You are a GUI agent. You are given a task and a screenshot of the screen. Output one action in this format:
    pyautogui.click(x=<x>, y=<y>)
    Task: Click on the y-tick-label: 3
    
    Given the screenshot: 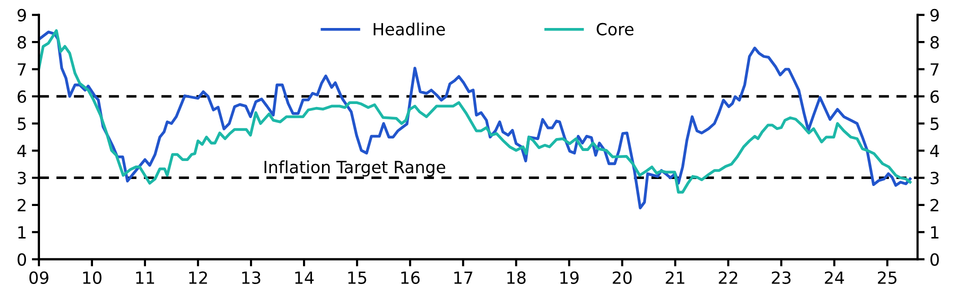 What is the action you would take?
    pyautogui.click(x=22, y=178)
    